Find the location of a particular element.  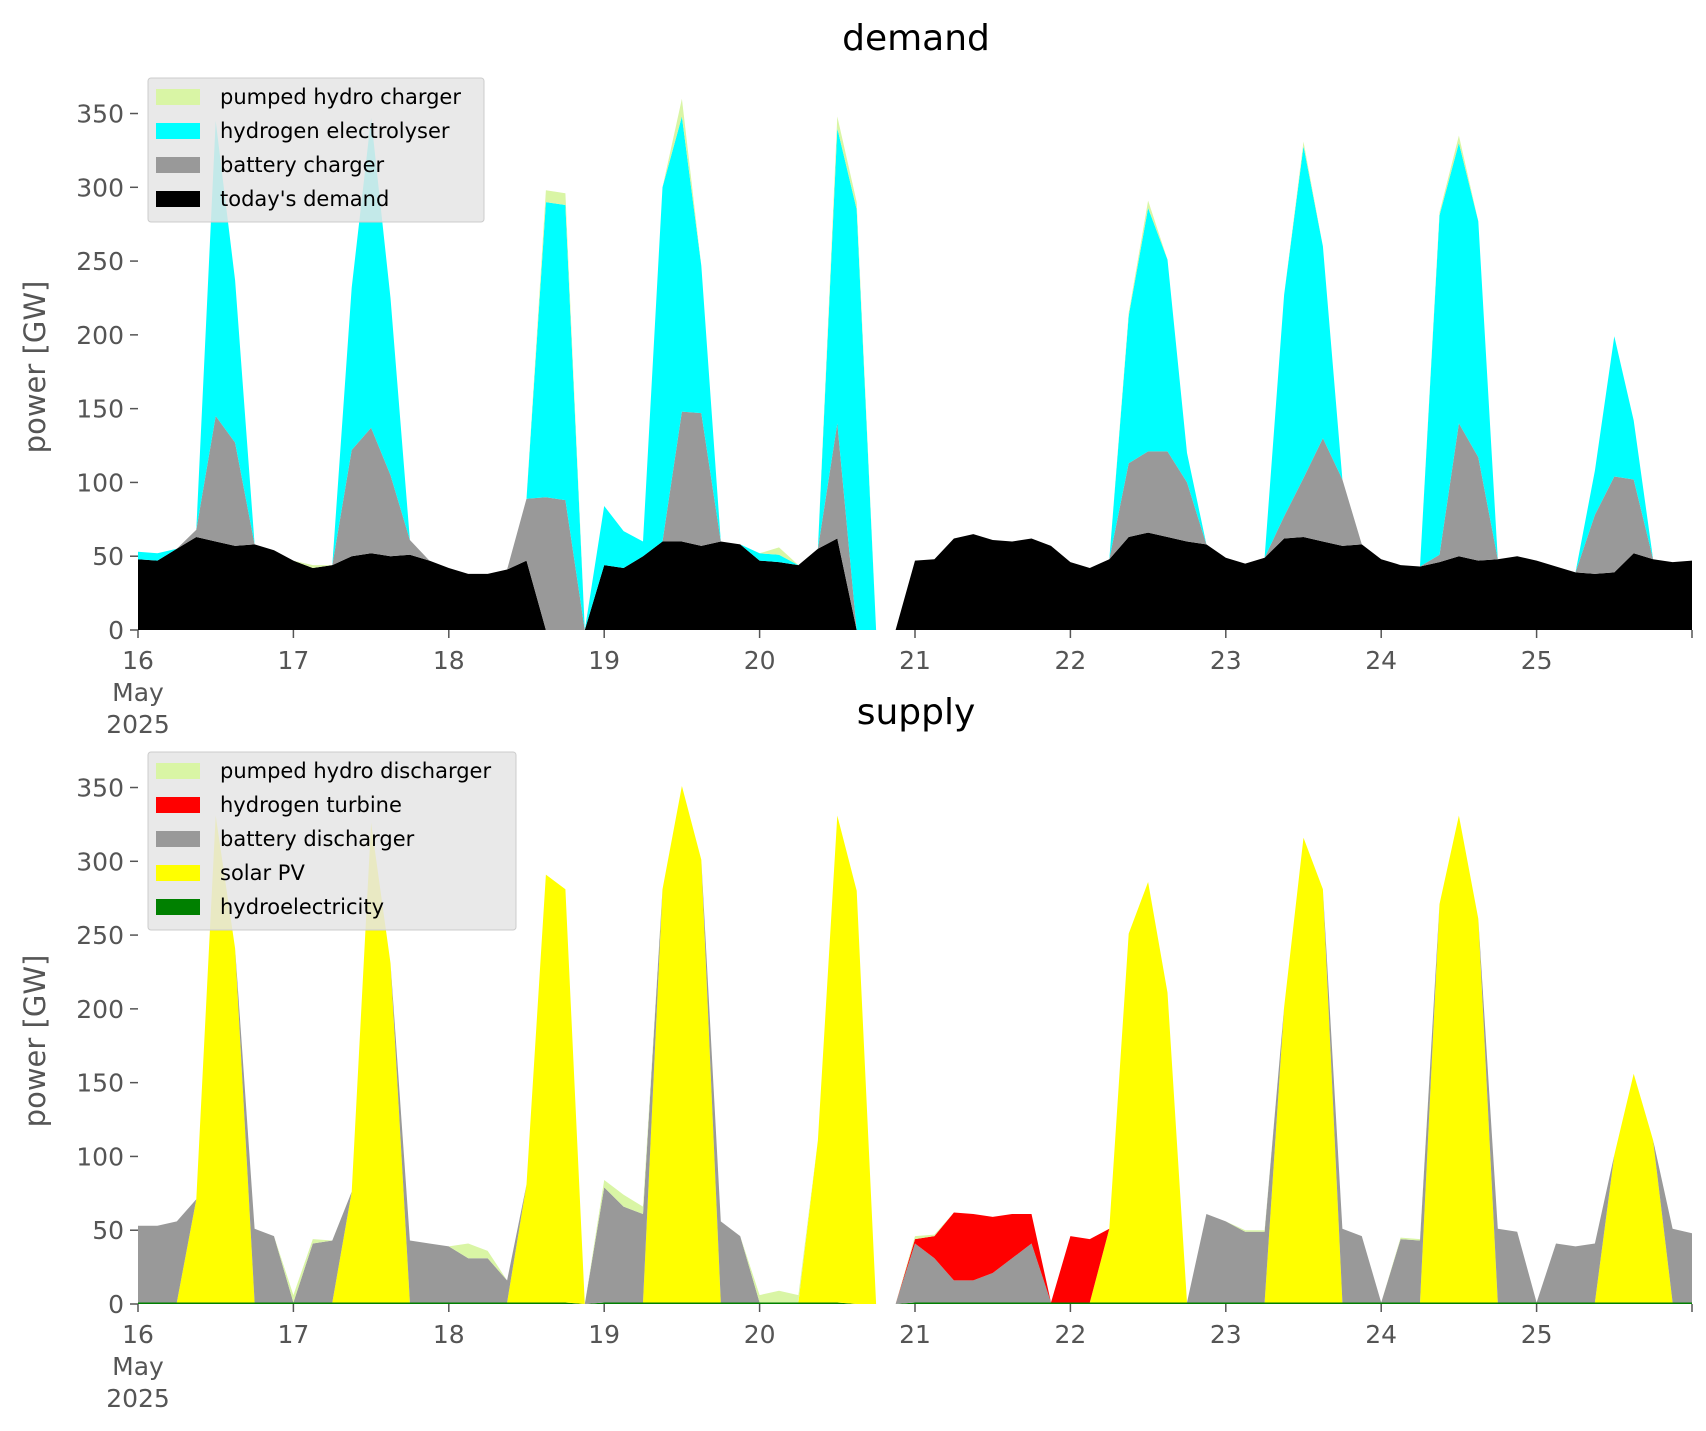

pumped-hydro-discharger-legend-label: pumped hydro discharger is located at coordinates (355, 771).